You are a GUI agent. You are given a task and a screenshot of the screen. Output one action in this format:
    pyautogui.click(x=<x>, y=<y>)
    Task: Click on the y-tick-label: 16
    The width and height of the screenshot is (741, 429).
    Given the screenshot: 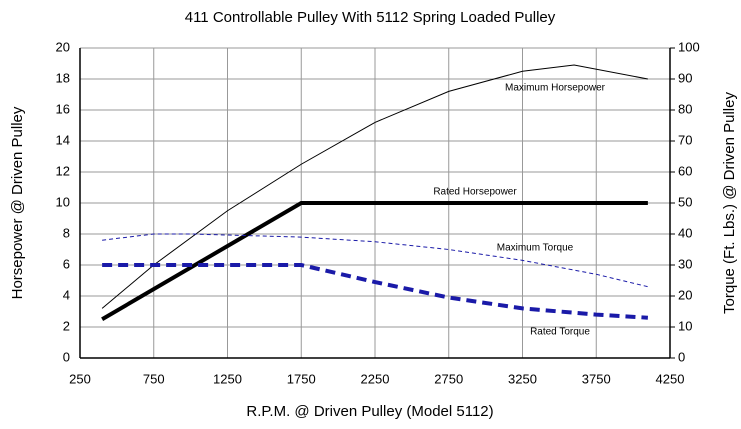 What is the action you would take?
    pyautogui.click(x=63, y=108)
    